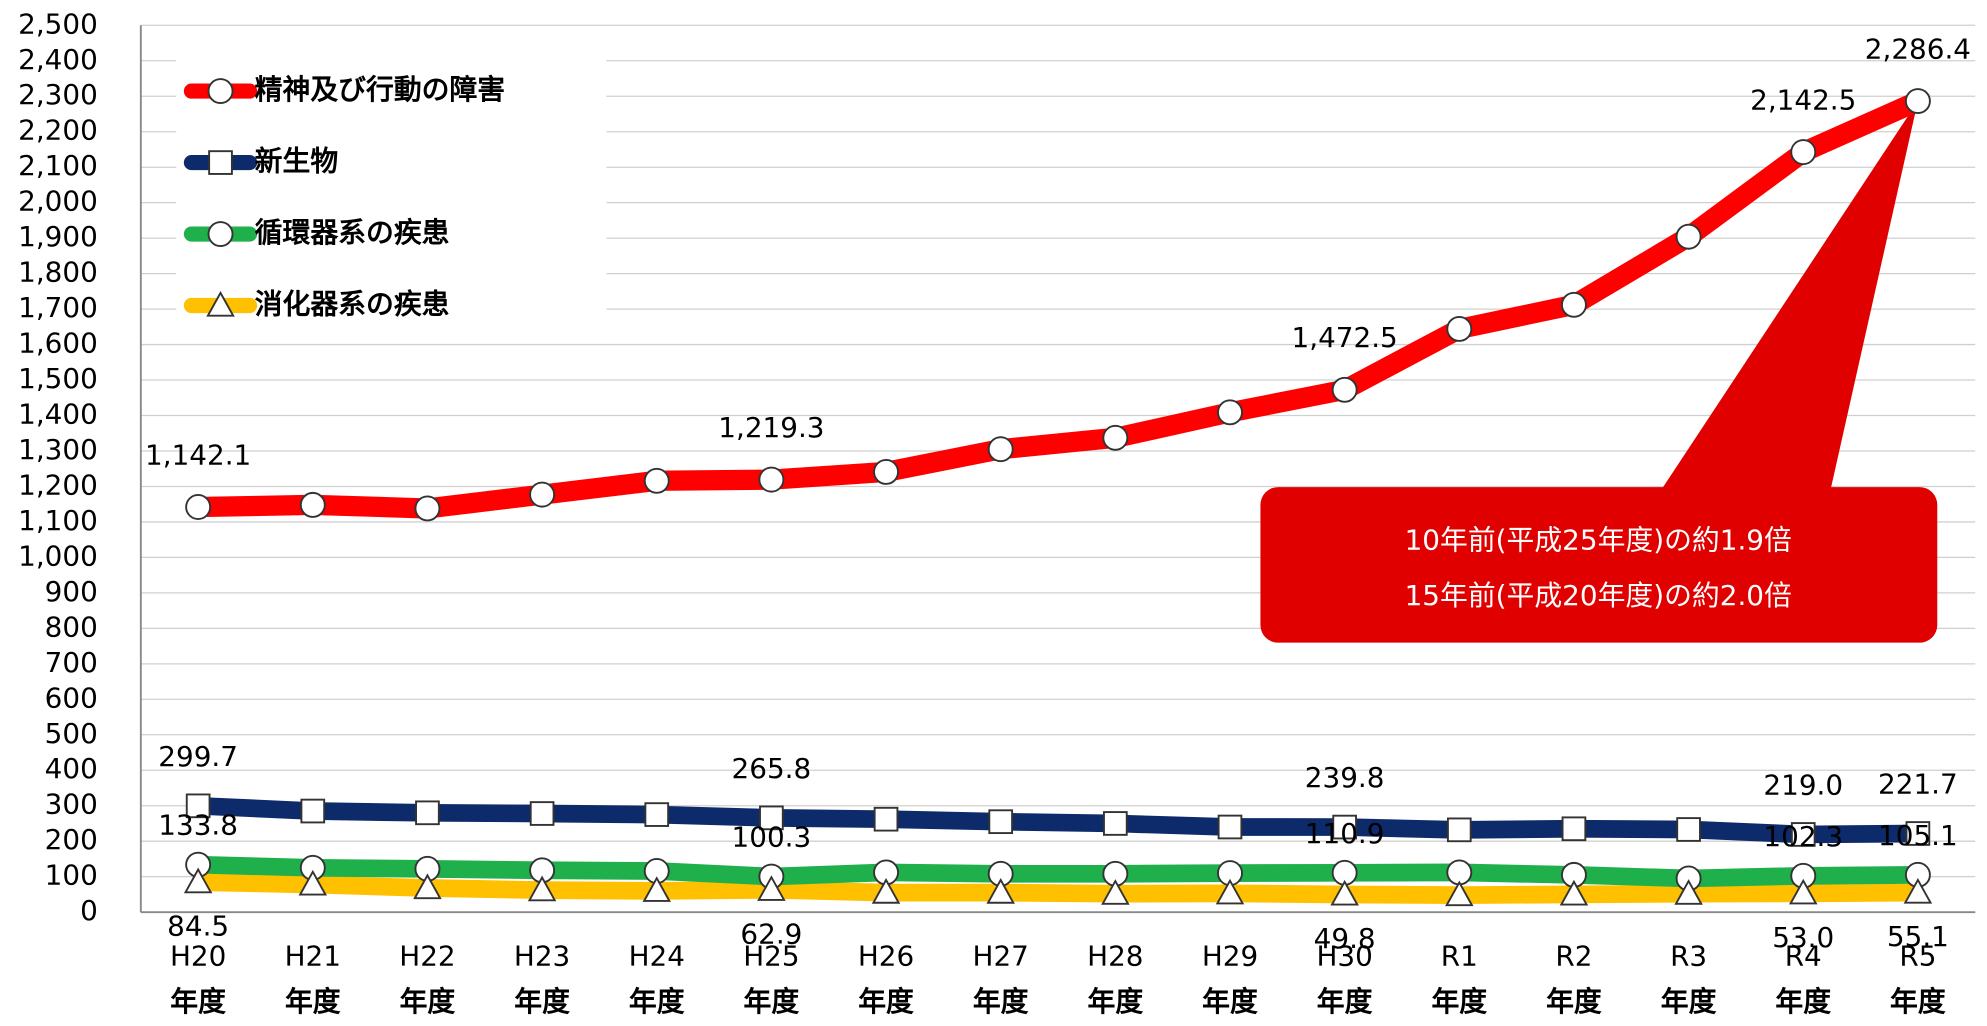 Image resolution: width=1987 pixels, height=1026 pixels. Describe the element at coordinates (1344, 979) in the screenshot. I see `x-tick-label: H30 年度` at that location.